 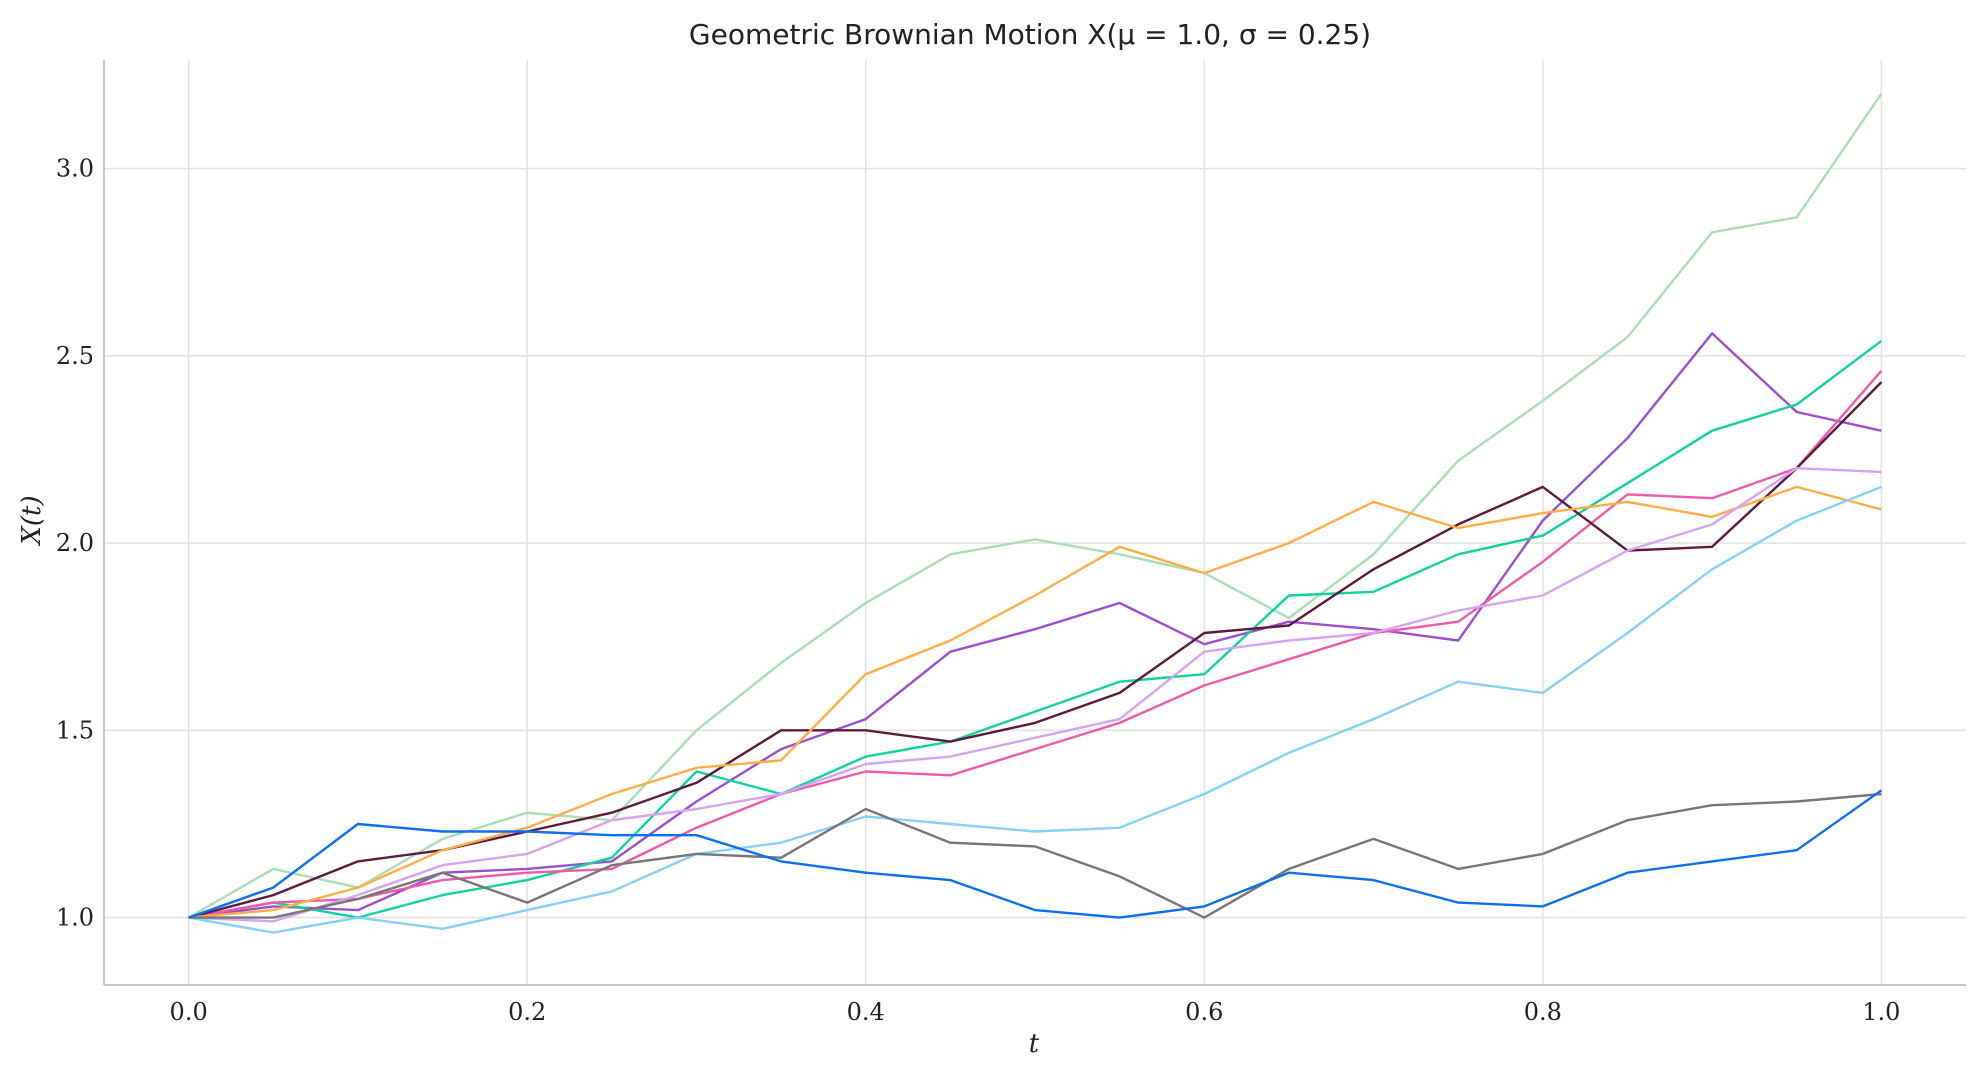 I want to click on y-tick-label: 2.5, so click(x=75, y=356).